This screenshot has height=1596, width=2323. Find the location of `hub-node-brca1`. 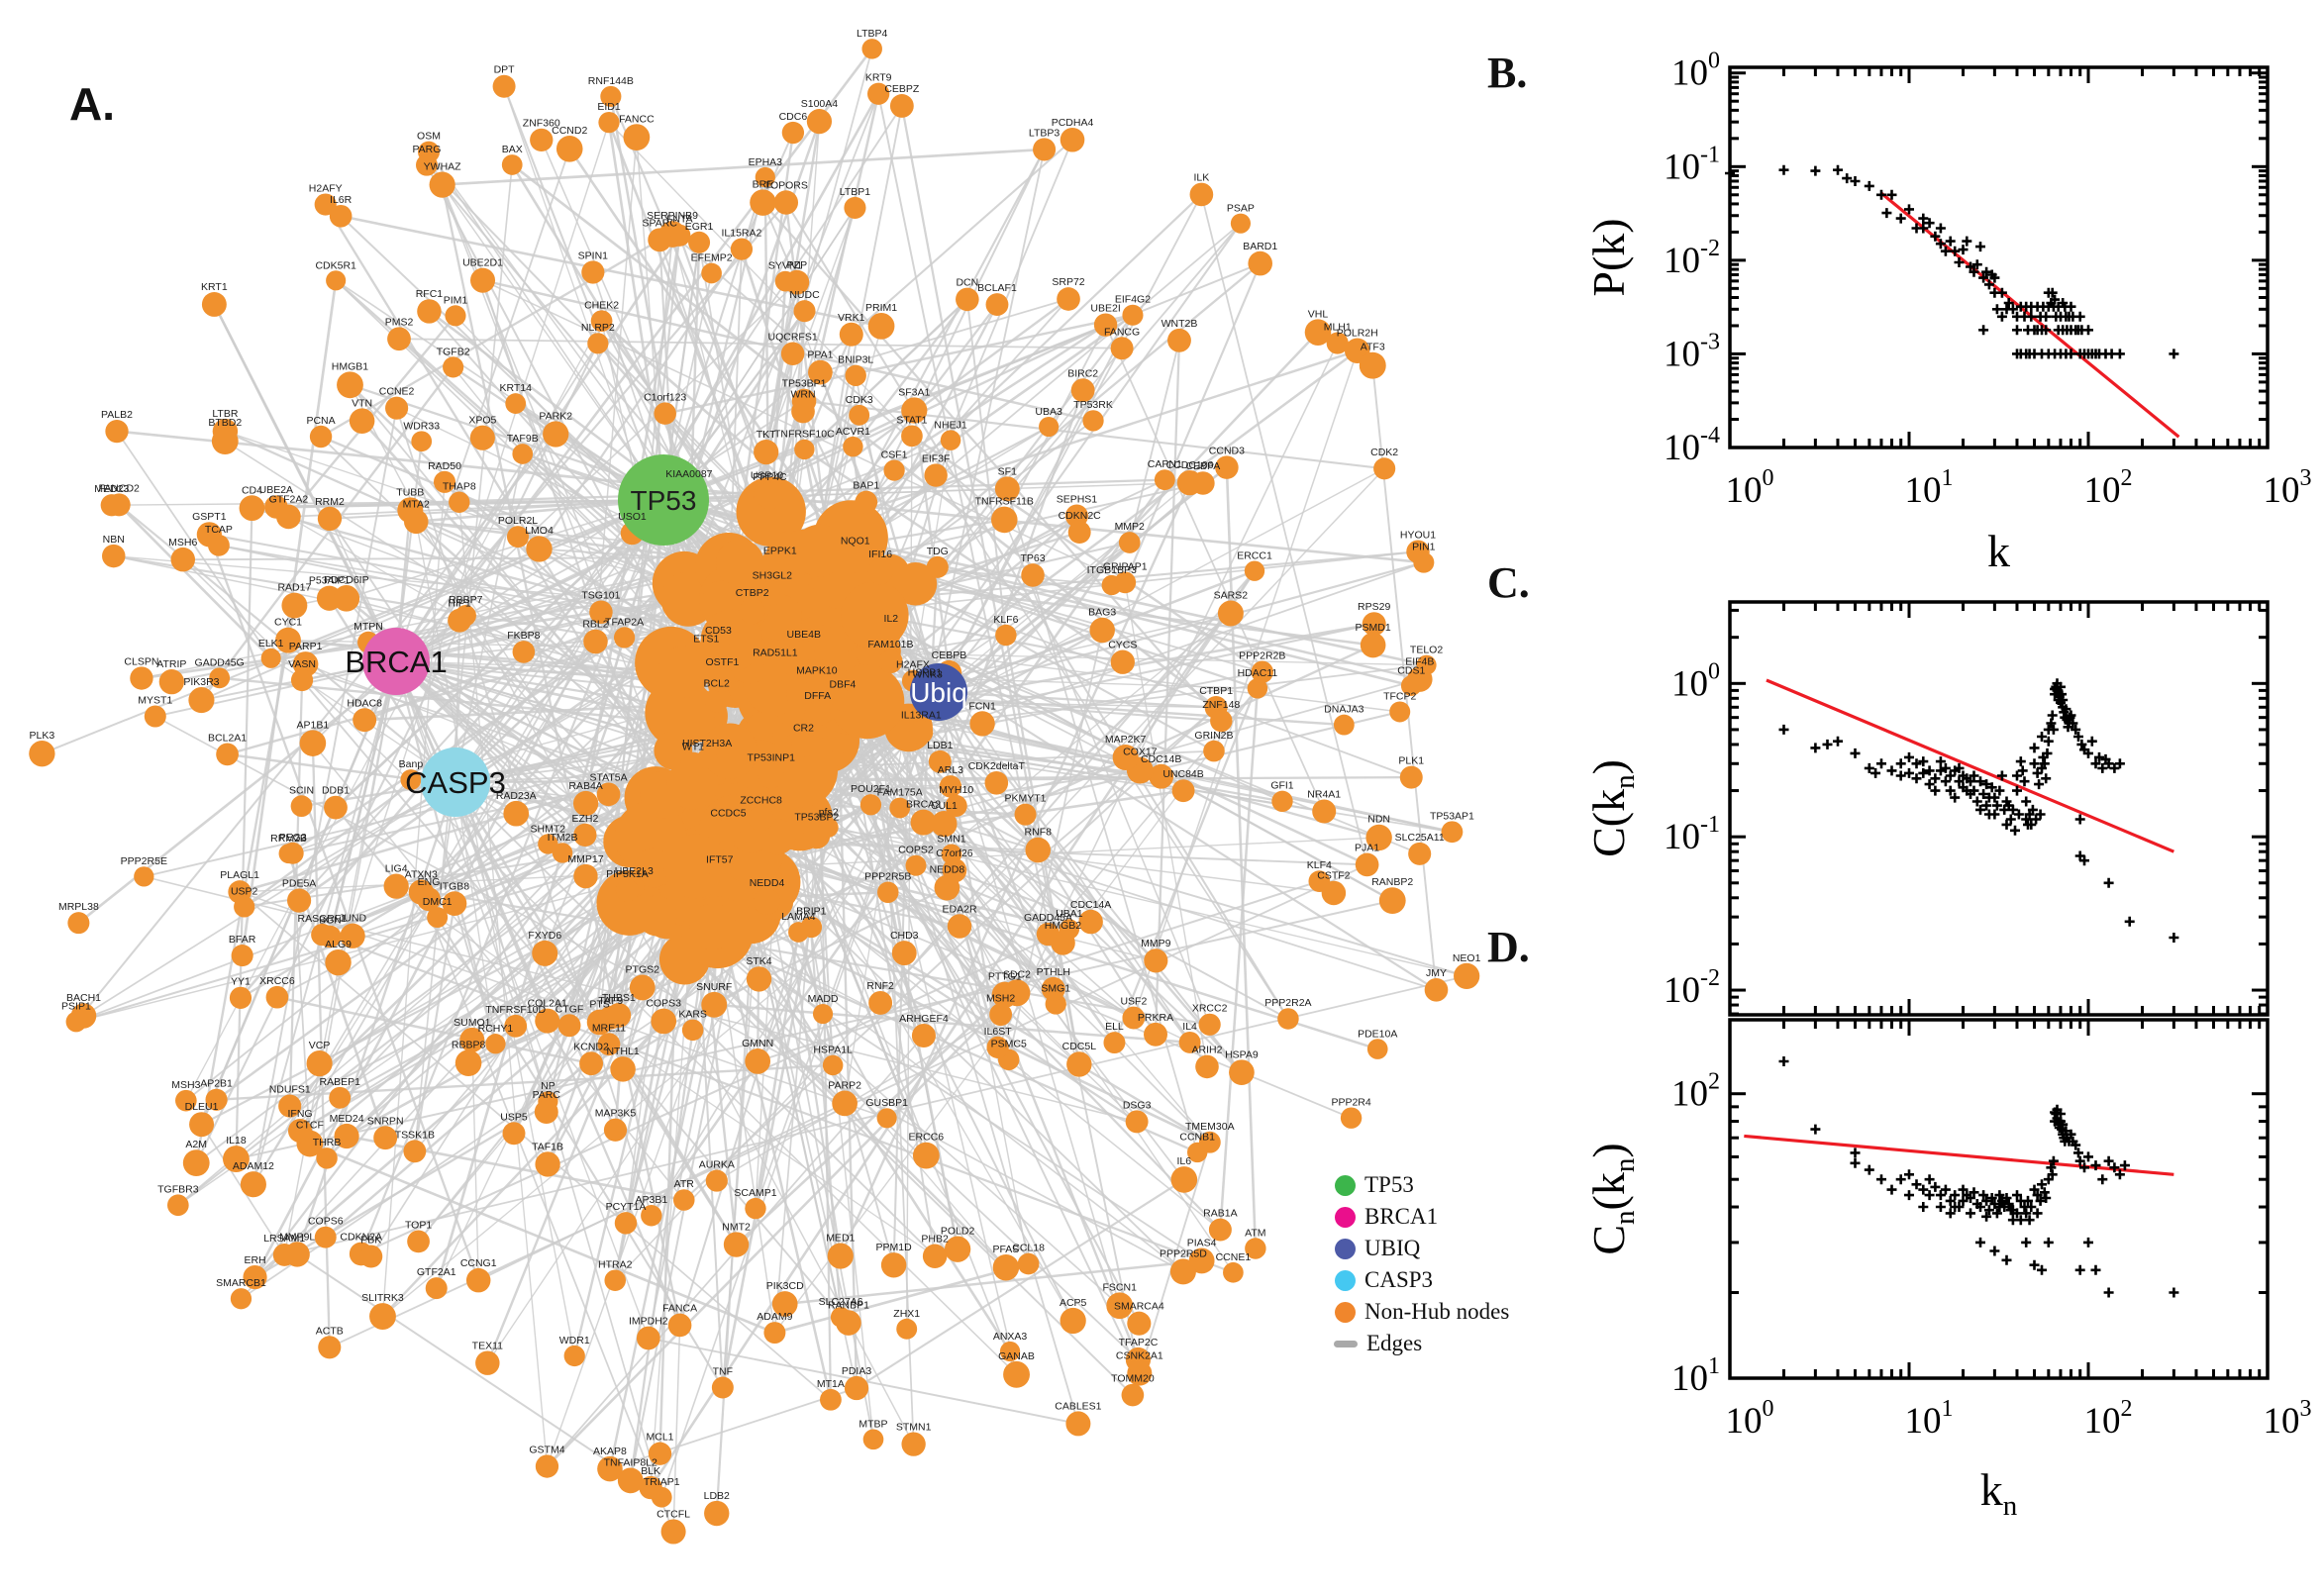

hub-node-brca1 is located at coordinates (396, 661).